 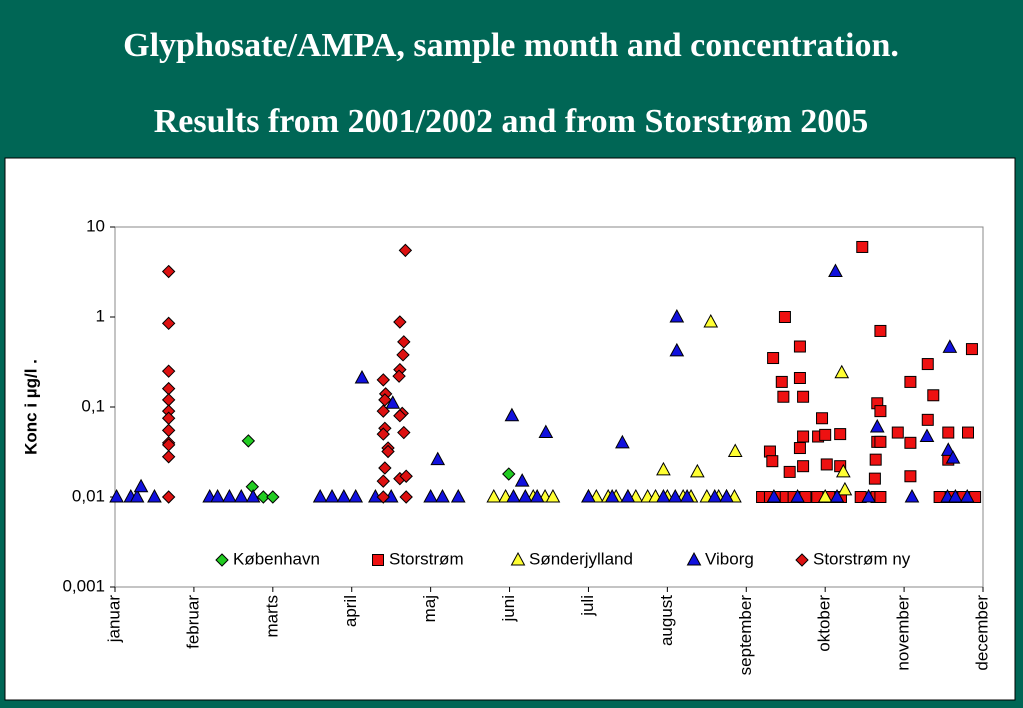 What do you see at coordinates (113, 619) in the screenshot?
I see `x-tick-label: januar` at bounding box center [113, 619].